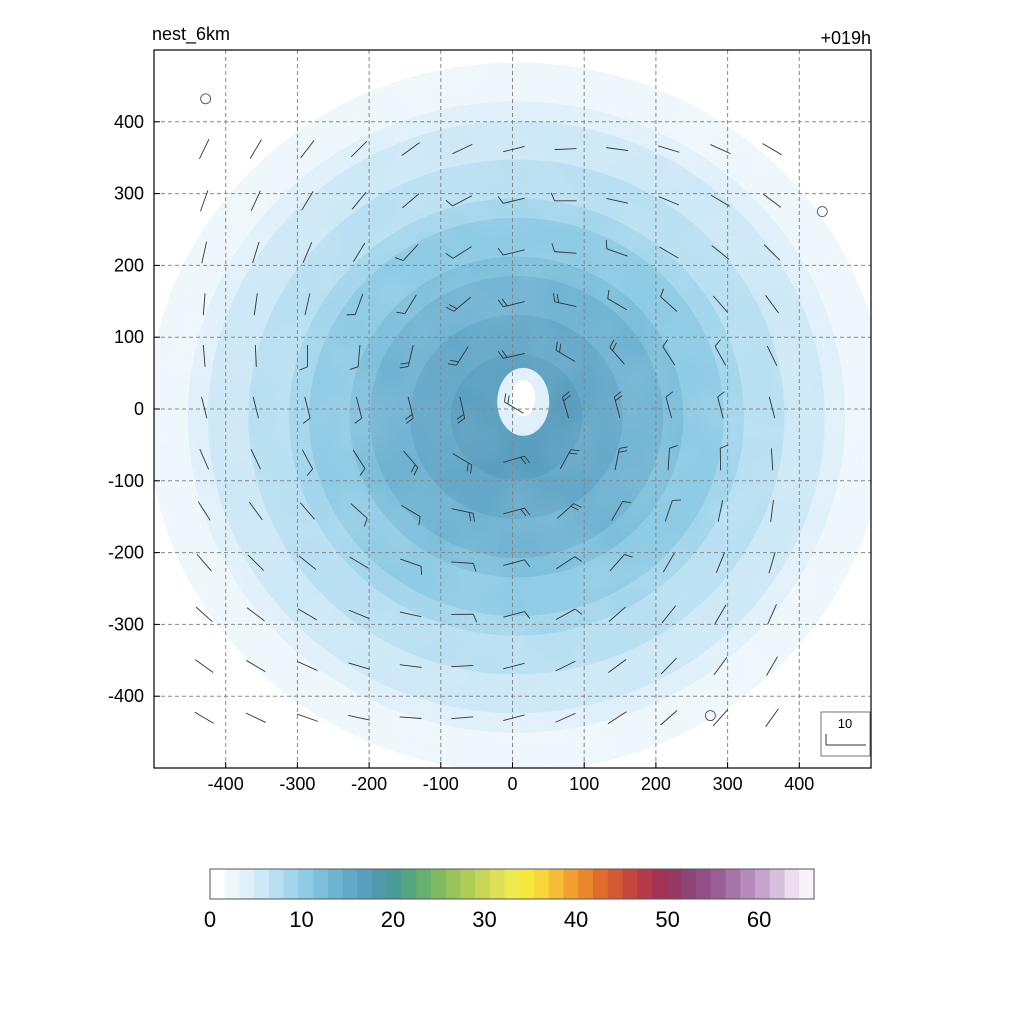  What do you see at coordinates (512, 884) in the screenshot?
I see `colorbar-swatches` at bounding box center [512, 884].